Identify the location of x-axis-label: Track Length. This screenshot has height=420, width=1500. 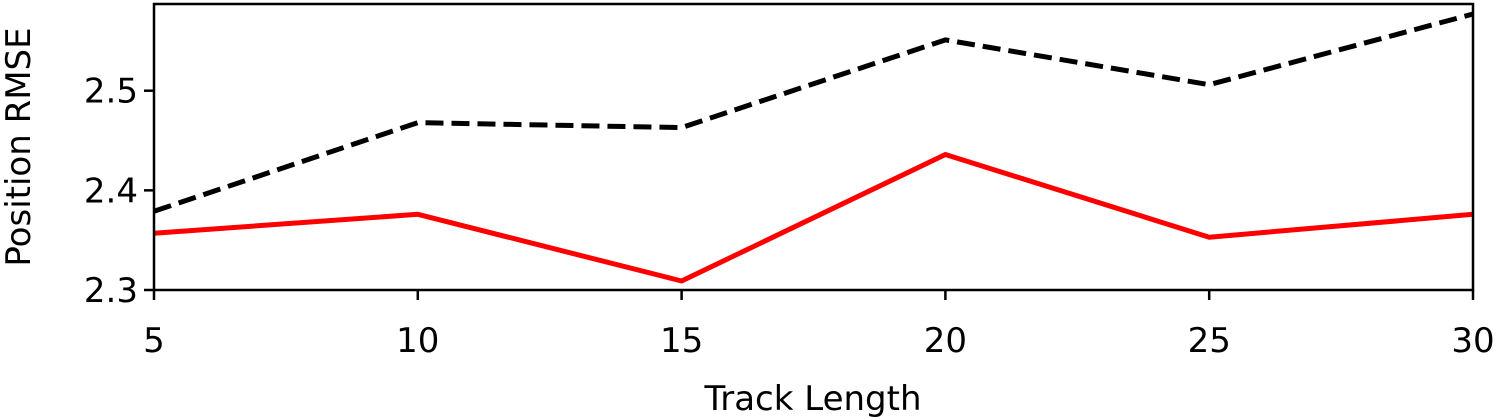
(812, 399).